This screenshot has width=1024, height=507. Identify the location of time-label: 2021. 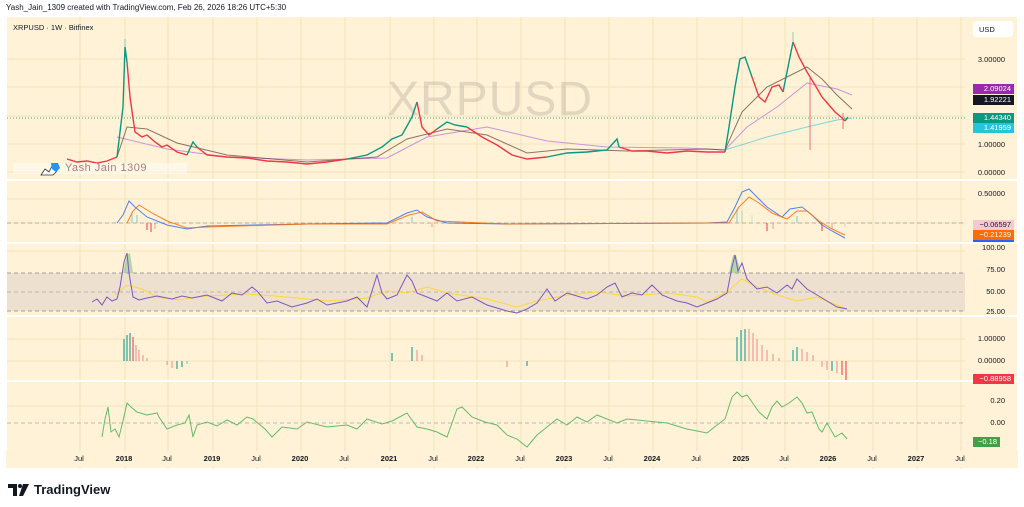
(389, 458).